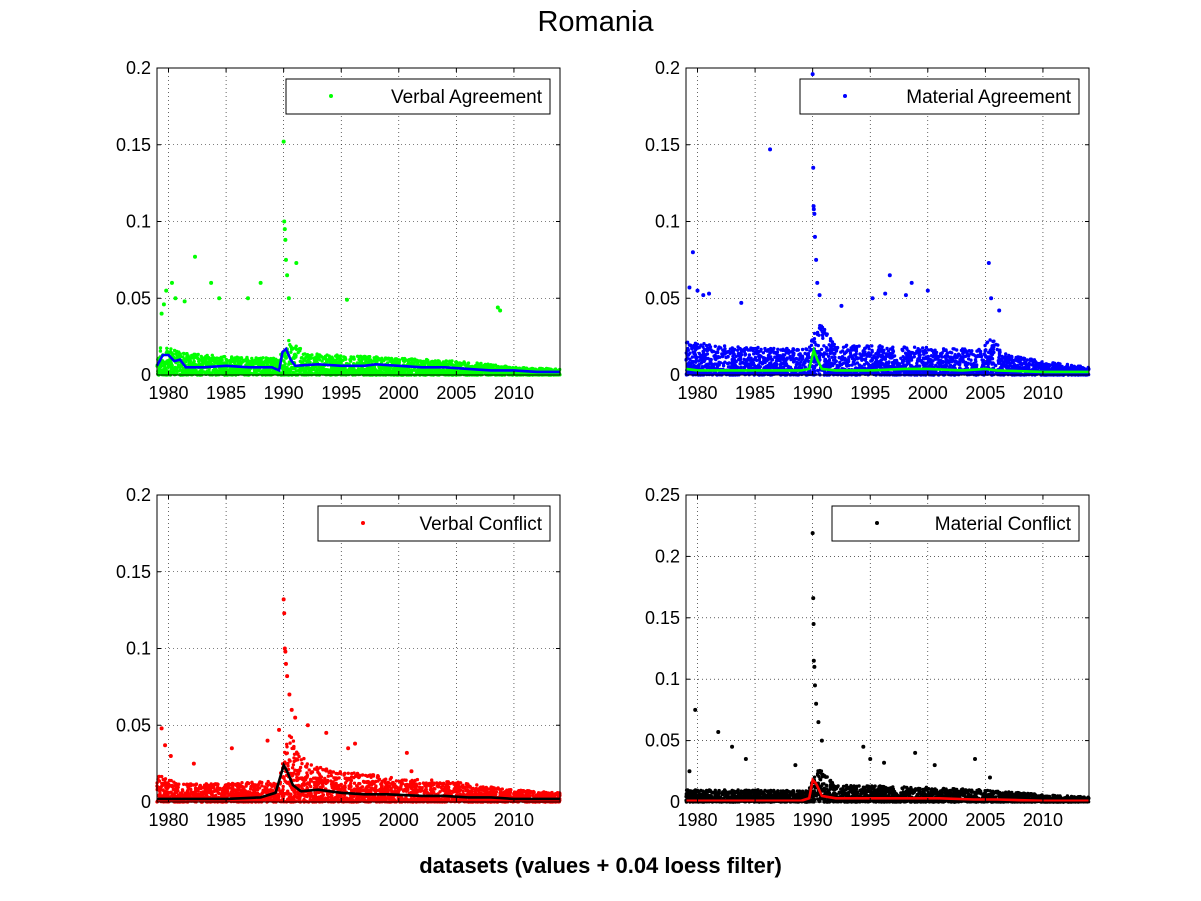  What do you see at coordinates (133, 145) in the screenshot?
I see `y-tick-label: 0.15` at bounding box center [133, 145].